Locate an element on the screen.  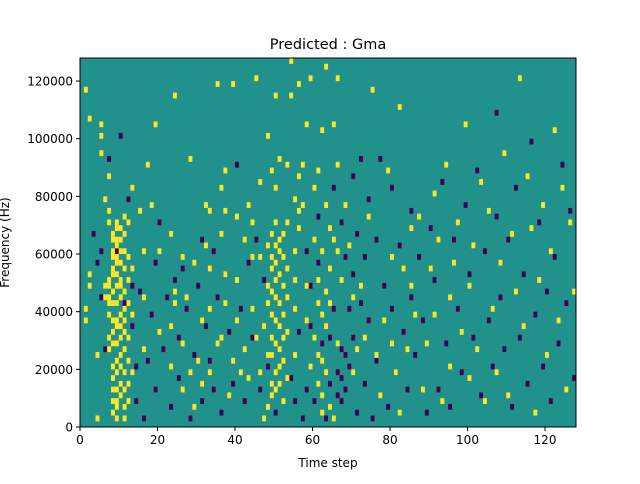
x-tick-label: 0 is located at coordinates (80, 440).